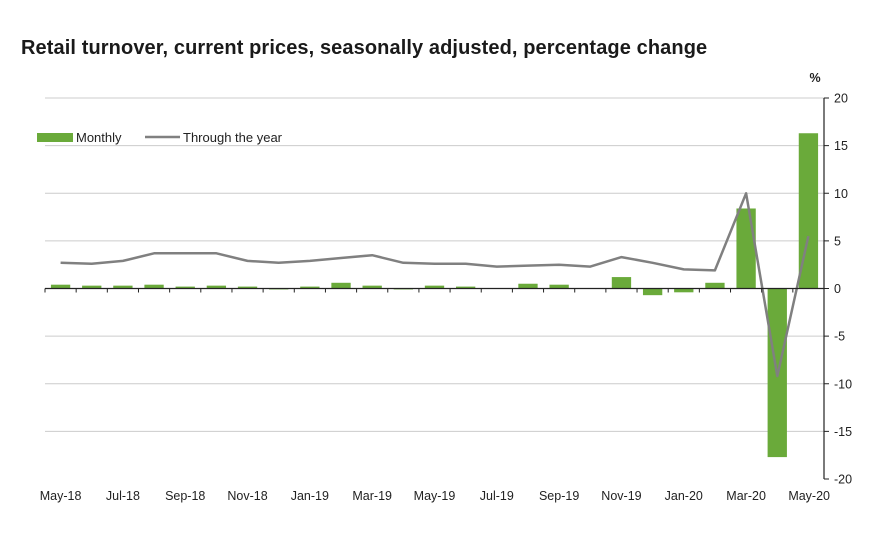  Describe the element at coordinates (746, 496) in the screenshot. I see `x-tick-label-Mar-20: Mar-20` at that location.